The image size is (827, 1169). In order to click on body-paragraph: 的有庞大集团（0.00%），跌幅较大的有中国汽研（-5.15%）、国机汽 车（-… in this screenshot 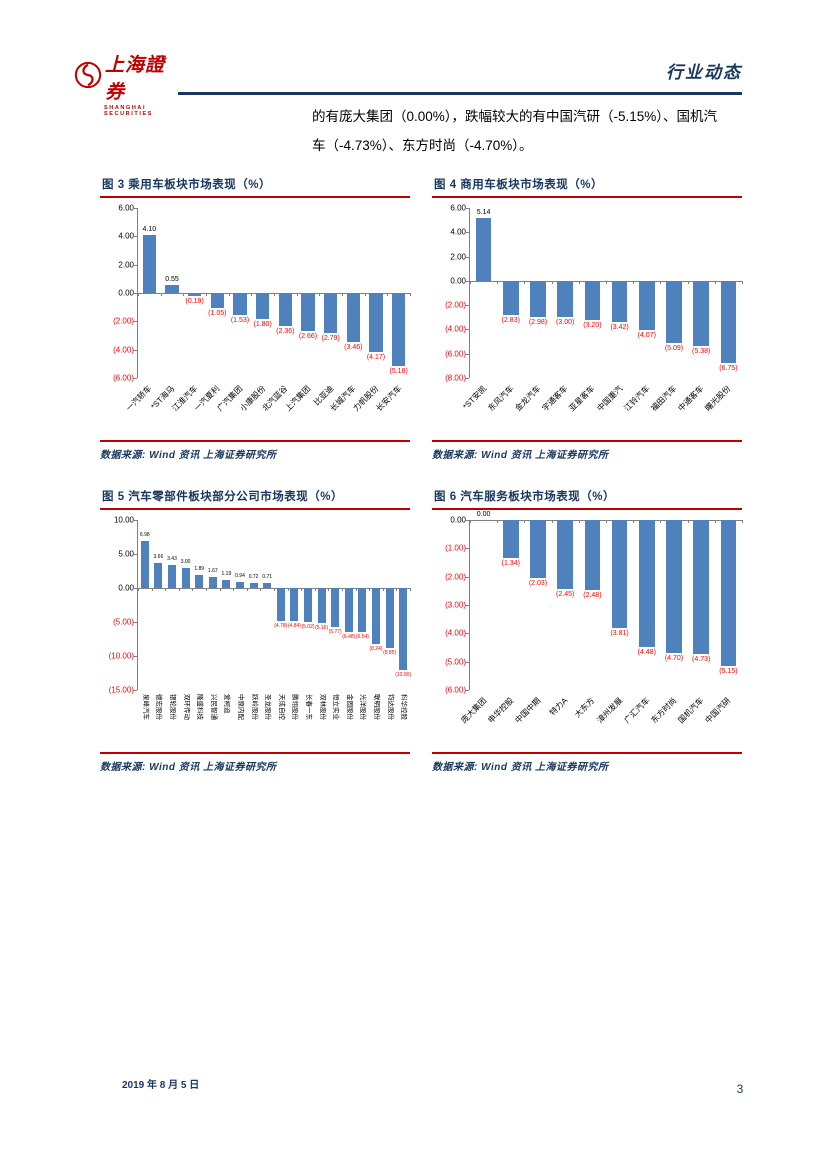, I will do `click(530, 131)`.